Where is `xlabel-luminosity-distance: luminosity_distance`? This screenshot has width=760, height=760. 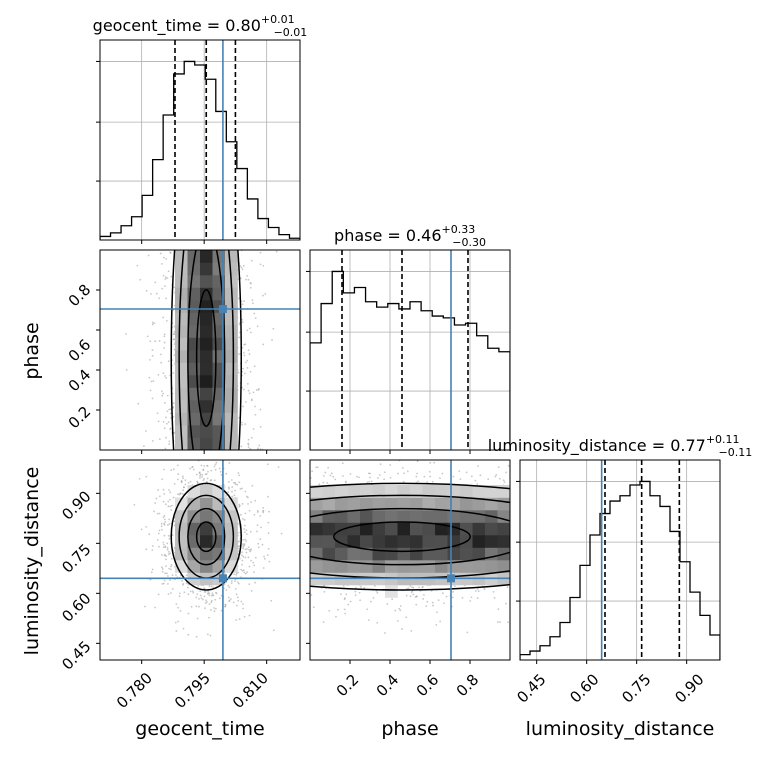 xlabel-luminosity-distance: luminosity_distance is located at coordinates (620, 729).